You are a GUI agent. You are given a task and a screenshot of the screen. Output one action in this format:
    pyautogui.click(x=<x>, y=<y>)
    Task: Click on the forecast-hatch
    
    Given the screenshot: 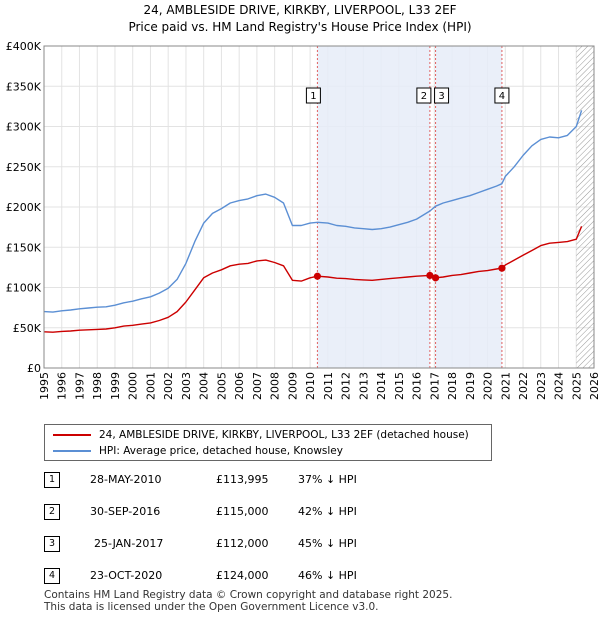 What is the action you would take?
    pyautogui.click(x=585, y=207)
    